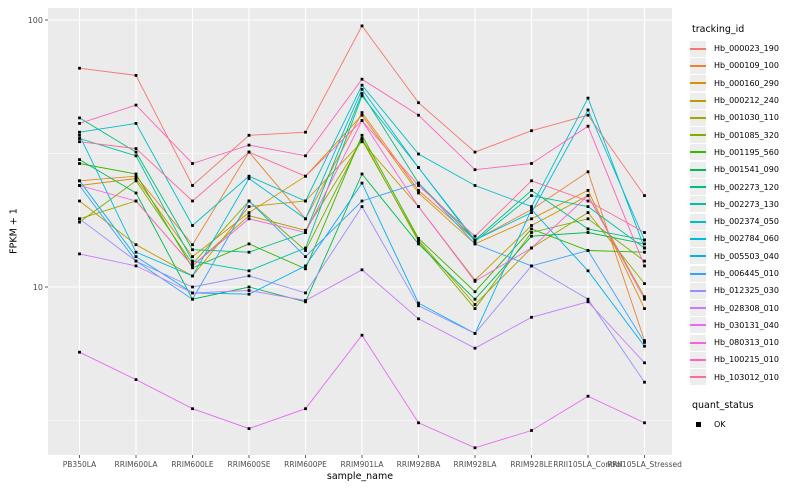 Image resolution: width=800 pixels, height=500 pixels. I want to click on legend-item-label: Hb_006445_010, so click(746, 273).